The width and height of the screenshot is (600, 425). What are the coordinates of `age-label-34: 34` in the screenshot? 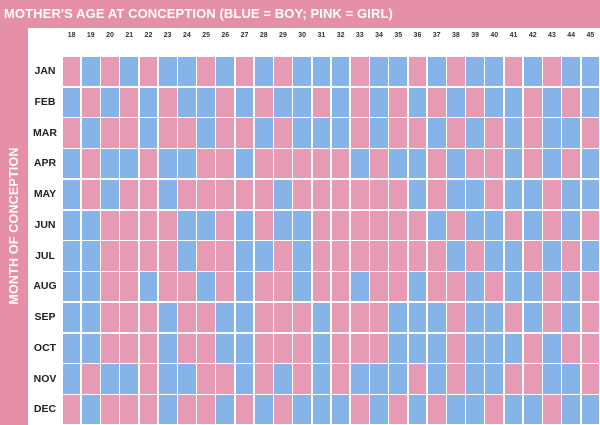 It's located at (379, 35).